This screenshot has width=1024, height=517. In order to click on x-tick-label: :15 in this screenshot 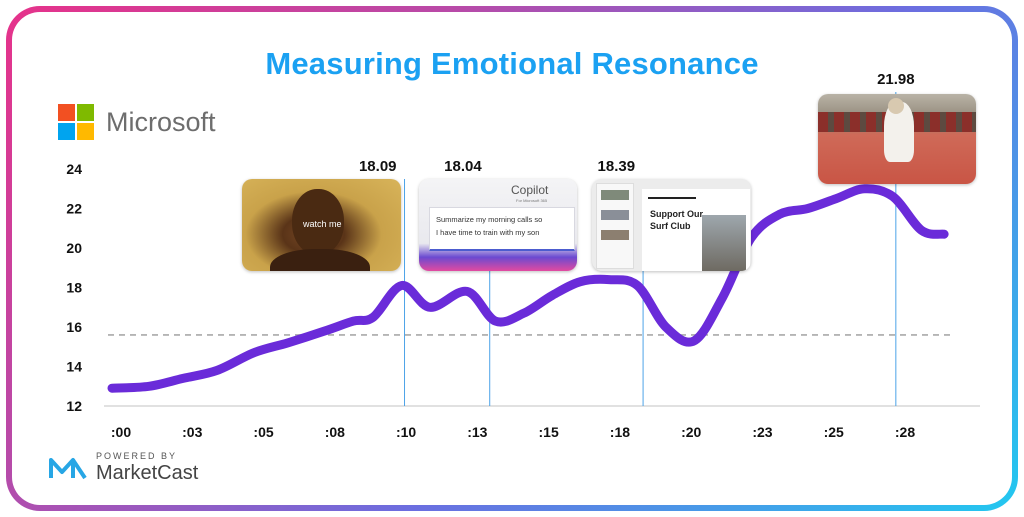, I will do `click(549, 432)`.